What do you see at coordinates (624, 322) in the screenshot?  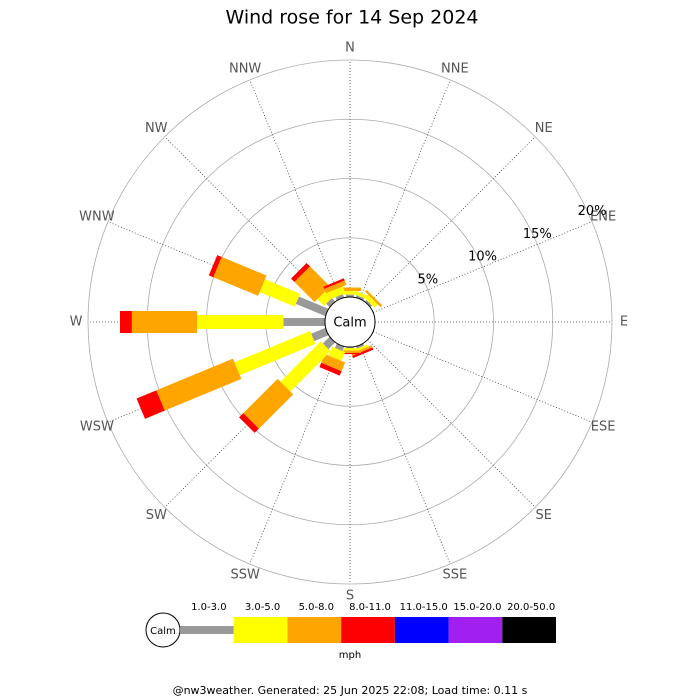 I see `direction-label: E` at bounding box center [624, 322].